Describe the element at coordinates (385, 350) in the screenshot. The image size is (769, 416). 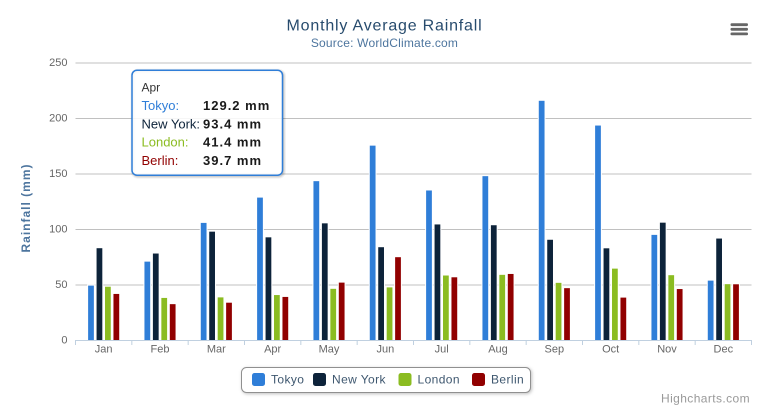
I see `svg-text: Jun` at that location.